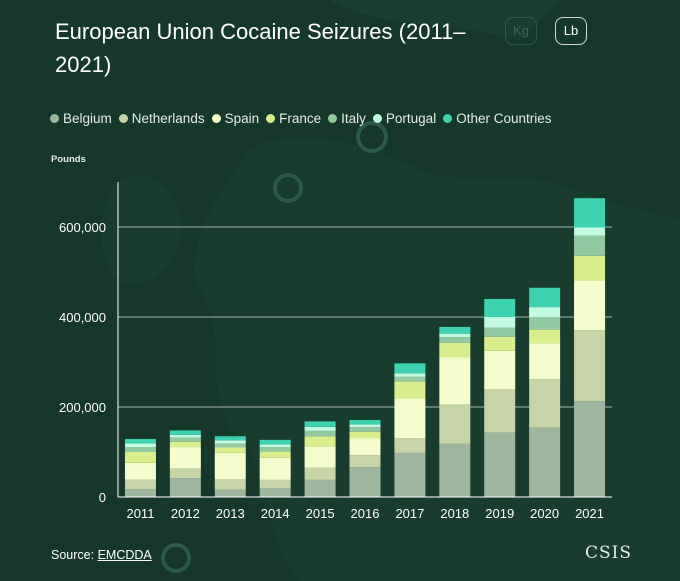  What do you see at coordinates (275, 468) in the screenshot?
I see `bar-segment-spain-2014` at bounding box center [275, 468].